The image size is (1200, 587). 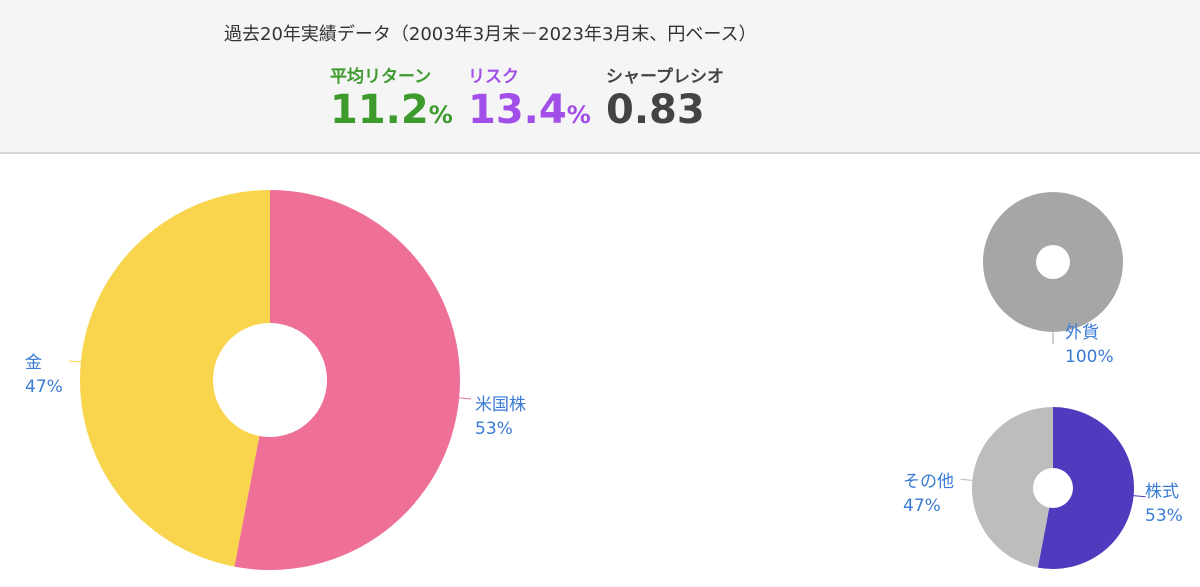 What do you see at coordinates (665, 77) in the screenshot?
I see `stat-label: シャープレシオ` at bounding box center [665, 77].